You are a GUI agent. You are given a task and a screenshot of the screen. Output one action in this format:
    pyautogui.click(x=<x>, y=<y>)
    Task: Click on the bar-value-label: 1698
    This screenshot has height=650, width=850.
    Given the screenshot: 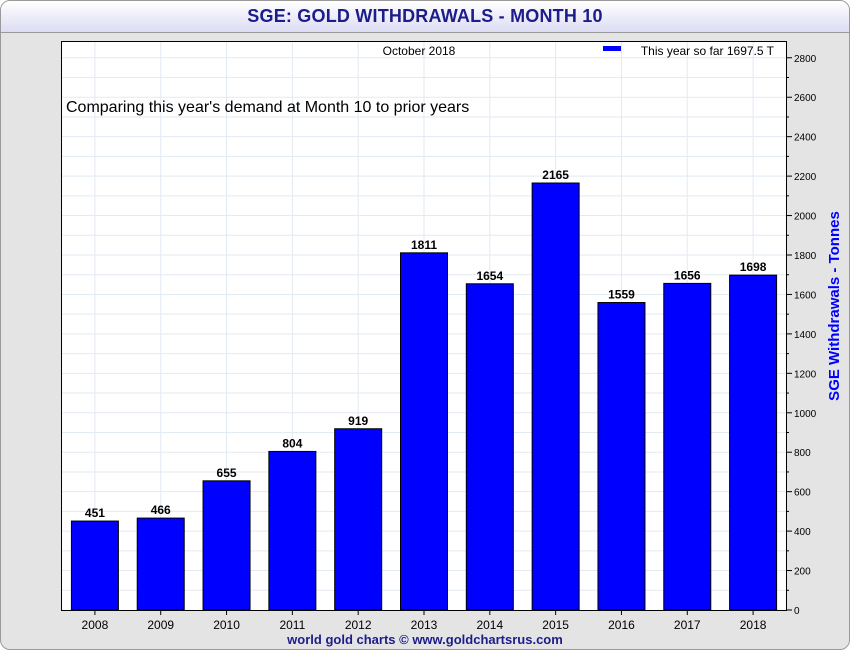 What is the action you would take?
    pyautogui.click(x=753, y=267)
    